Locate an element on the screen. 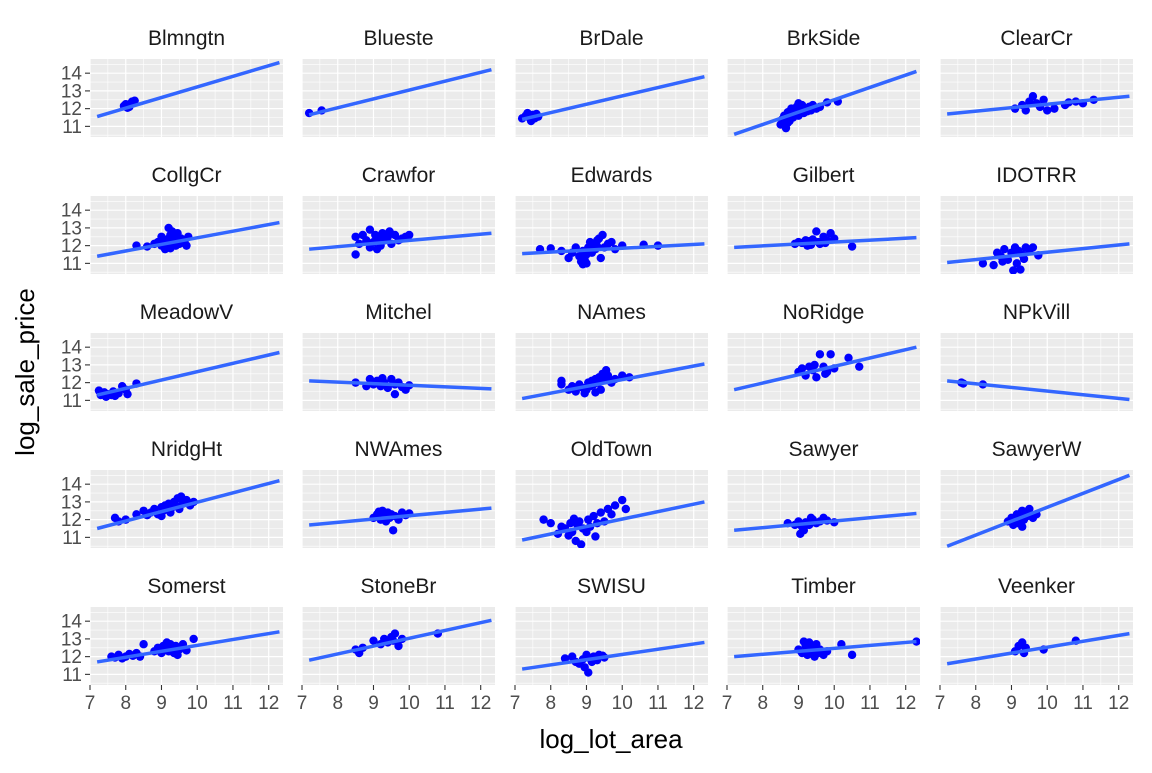  strip-label: Timber is located at coordinates (823, 586).